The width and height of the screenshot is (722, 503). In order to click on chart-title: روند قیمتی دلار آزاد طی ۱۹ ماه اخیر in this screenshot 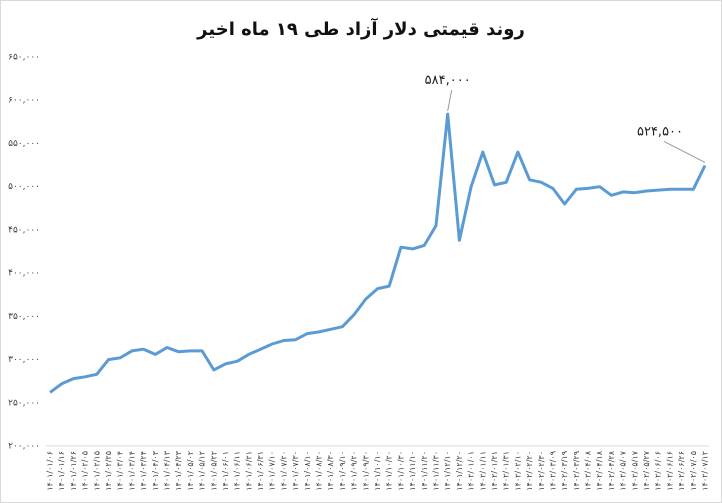, I will do `click(360, 28)`.